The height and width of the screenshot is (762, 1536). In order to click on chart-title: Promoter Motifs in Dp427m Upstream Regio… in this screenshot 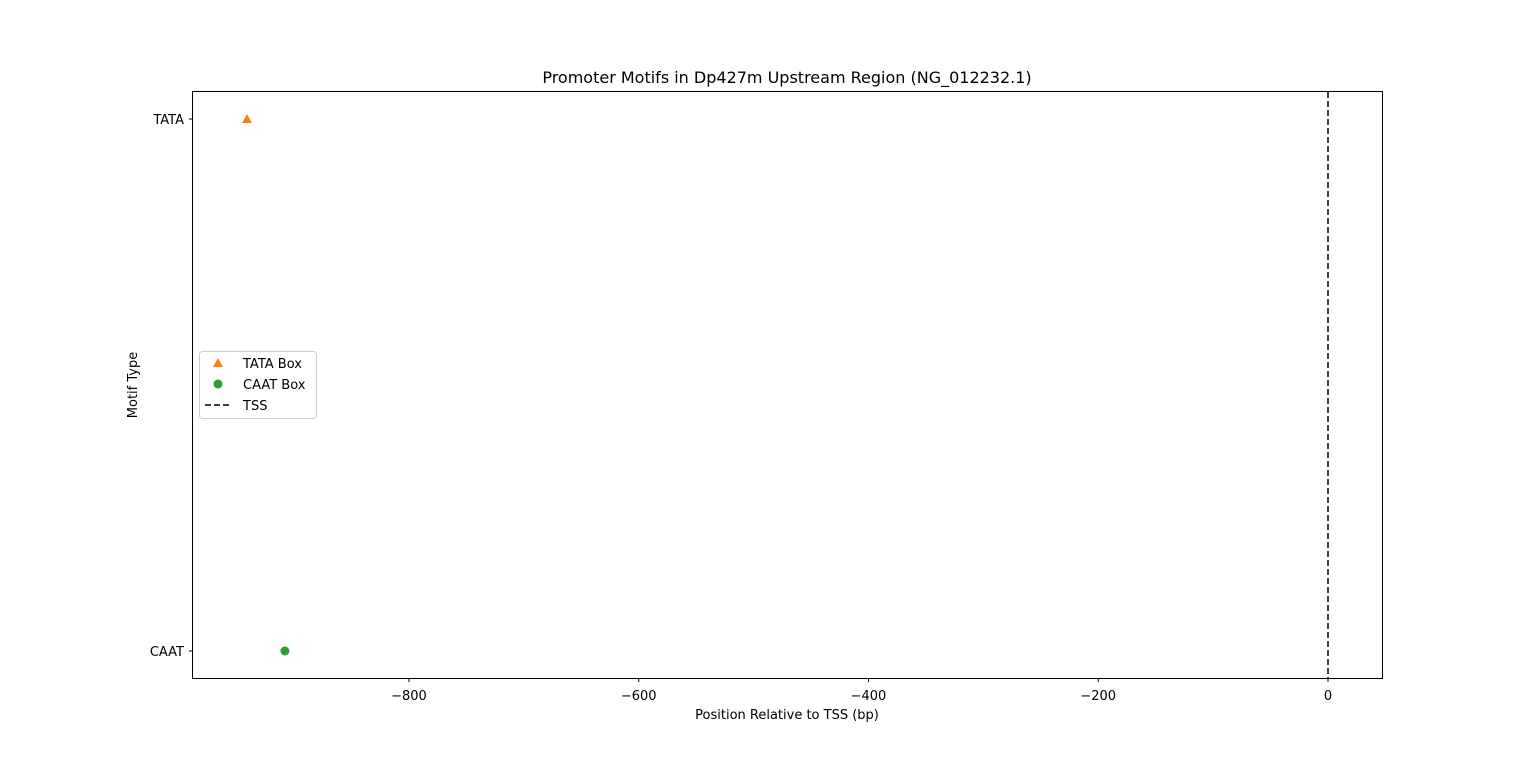, I will do `click(786, 78)`.